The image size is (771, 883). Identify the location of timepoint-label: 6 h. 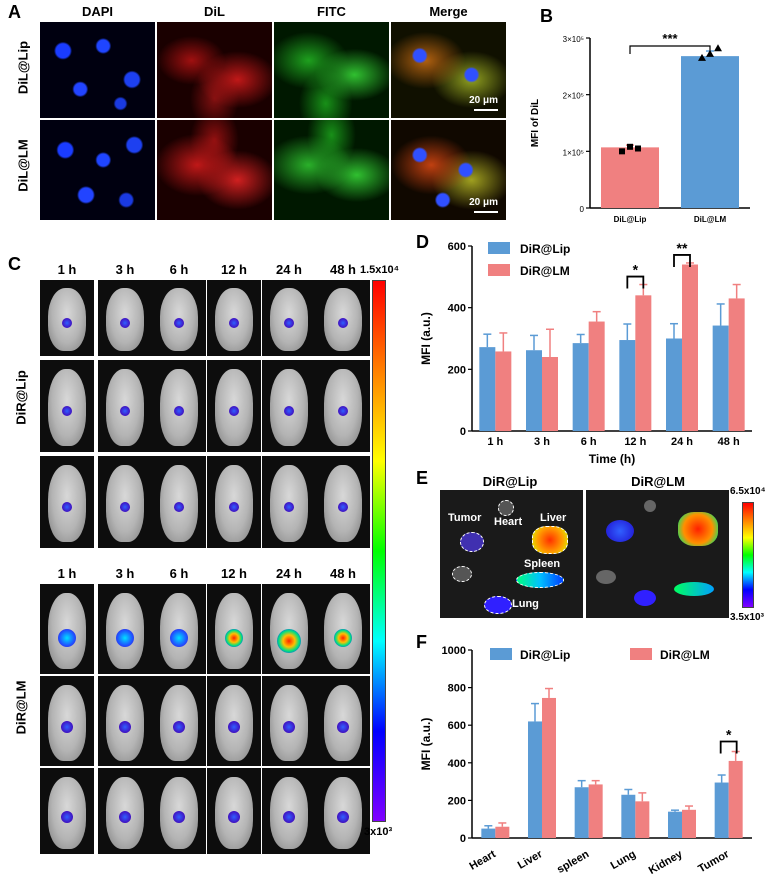
(179, 573).